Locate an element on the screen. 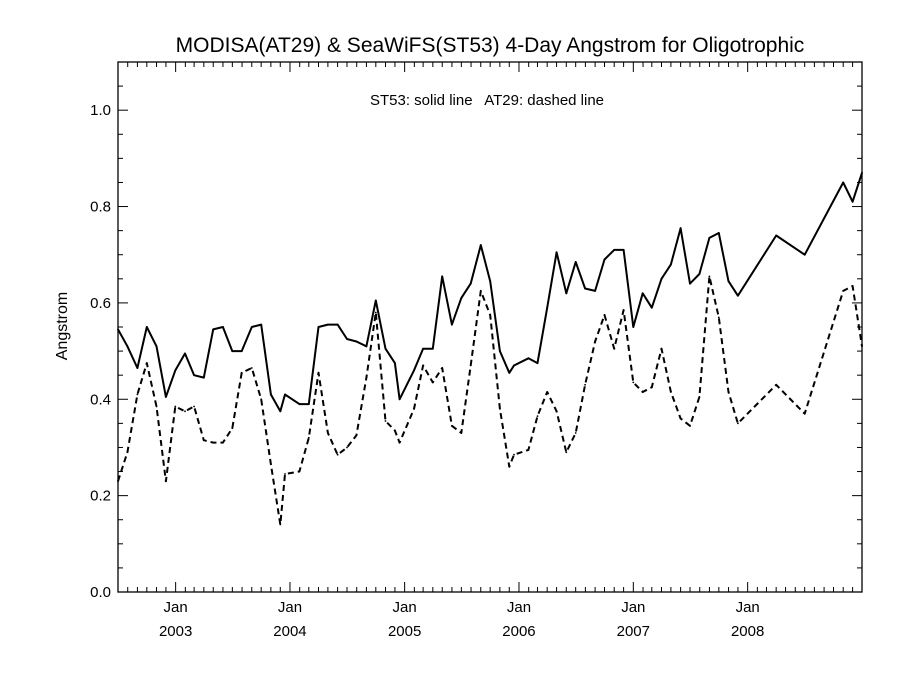 This screenshot has height=675, width=900. y-tick-label: 0.2 is located at coordinates (100, 496).